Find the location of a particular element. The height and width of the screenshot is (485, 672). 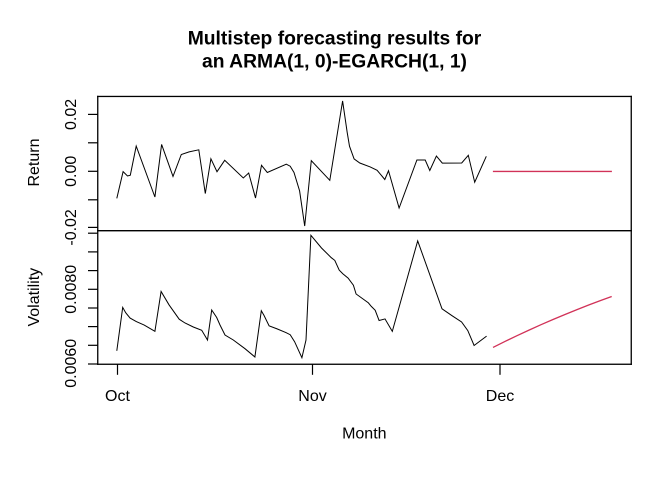

svg-text:Multistep forecasting results: Multistep forecasting results for is located at coordinates (335, 38).